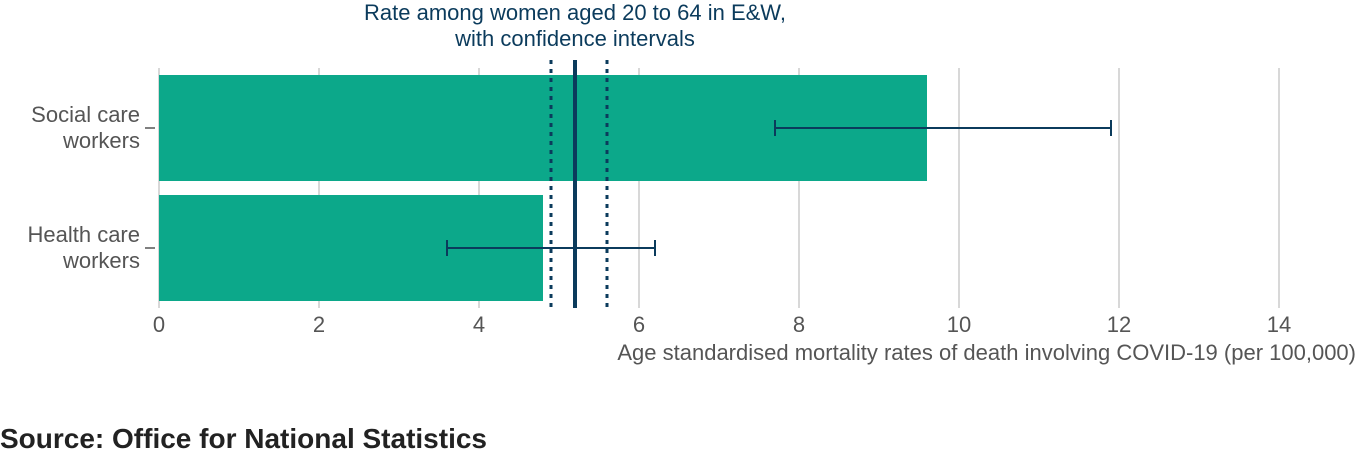 The height and width of the screenshot is (457, 1359). Describe the element at coordinates (83, 234) in the screenshot. I see `category-label-line: Health care` at that location.